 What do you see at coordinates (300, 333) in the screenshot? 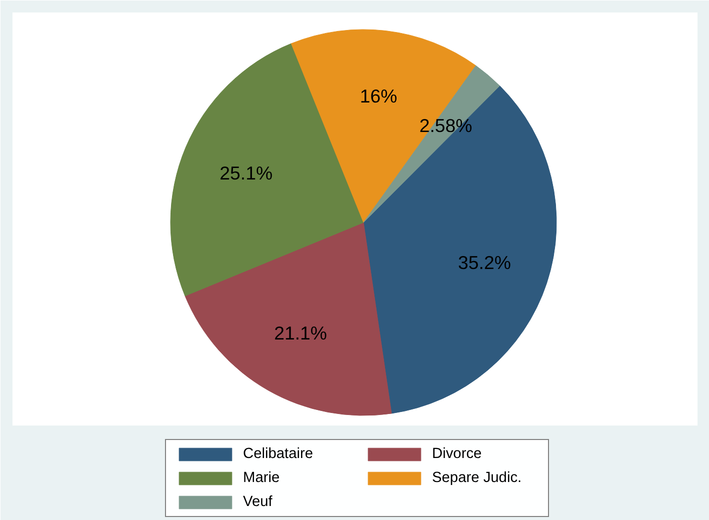
I see `data-label: 21.1%` at bounding box center [300, 333].